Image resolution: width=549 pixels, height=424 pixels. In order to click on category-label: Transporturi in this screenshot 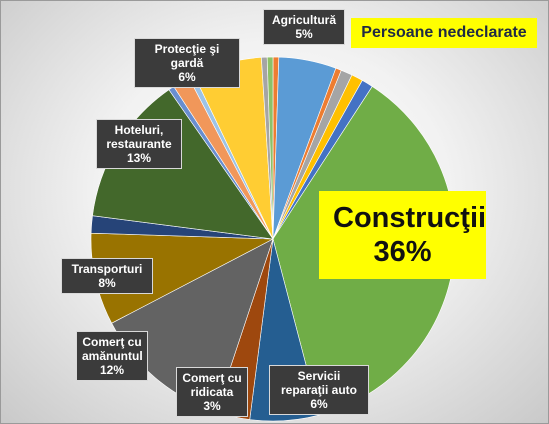, I will do `click(107, 269)`.